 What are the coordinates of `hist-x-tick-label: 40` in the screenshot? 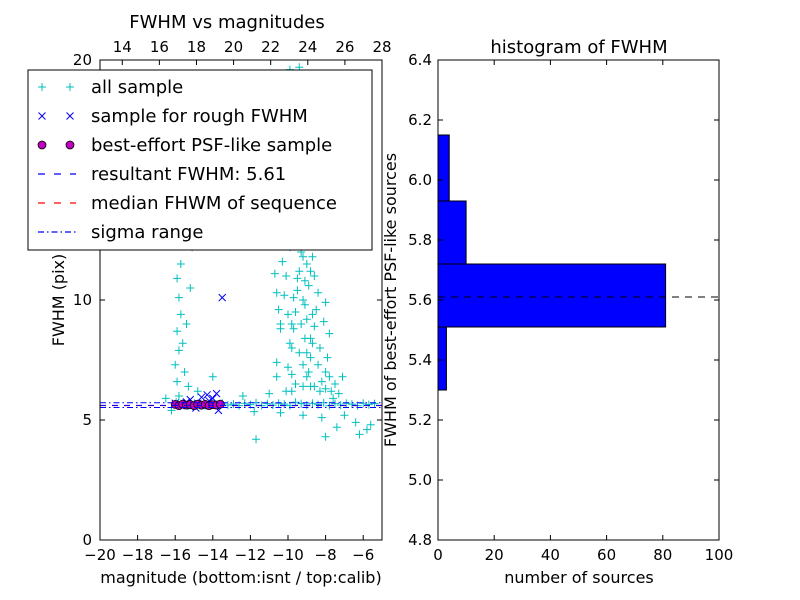 It's located at (550, 555).